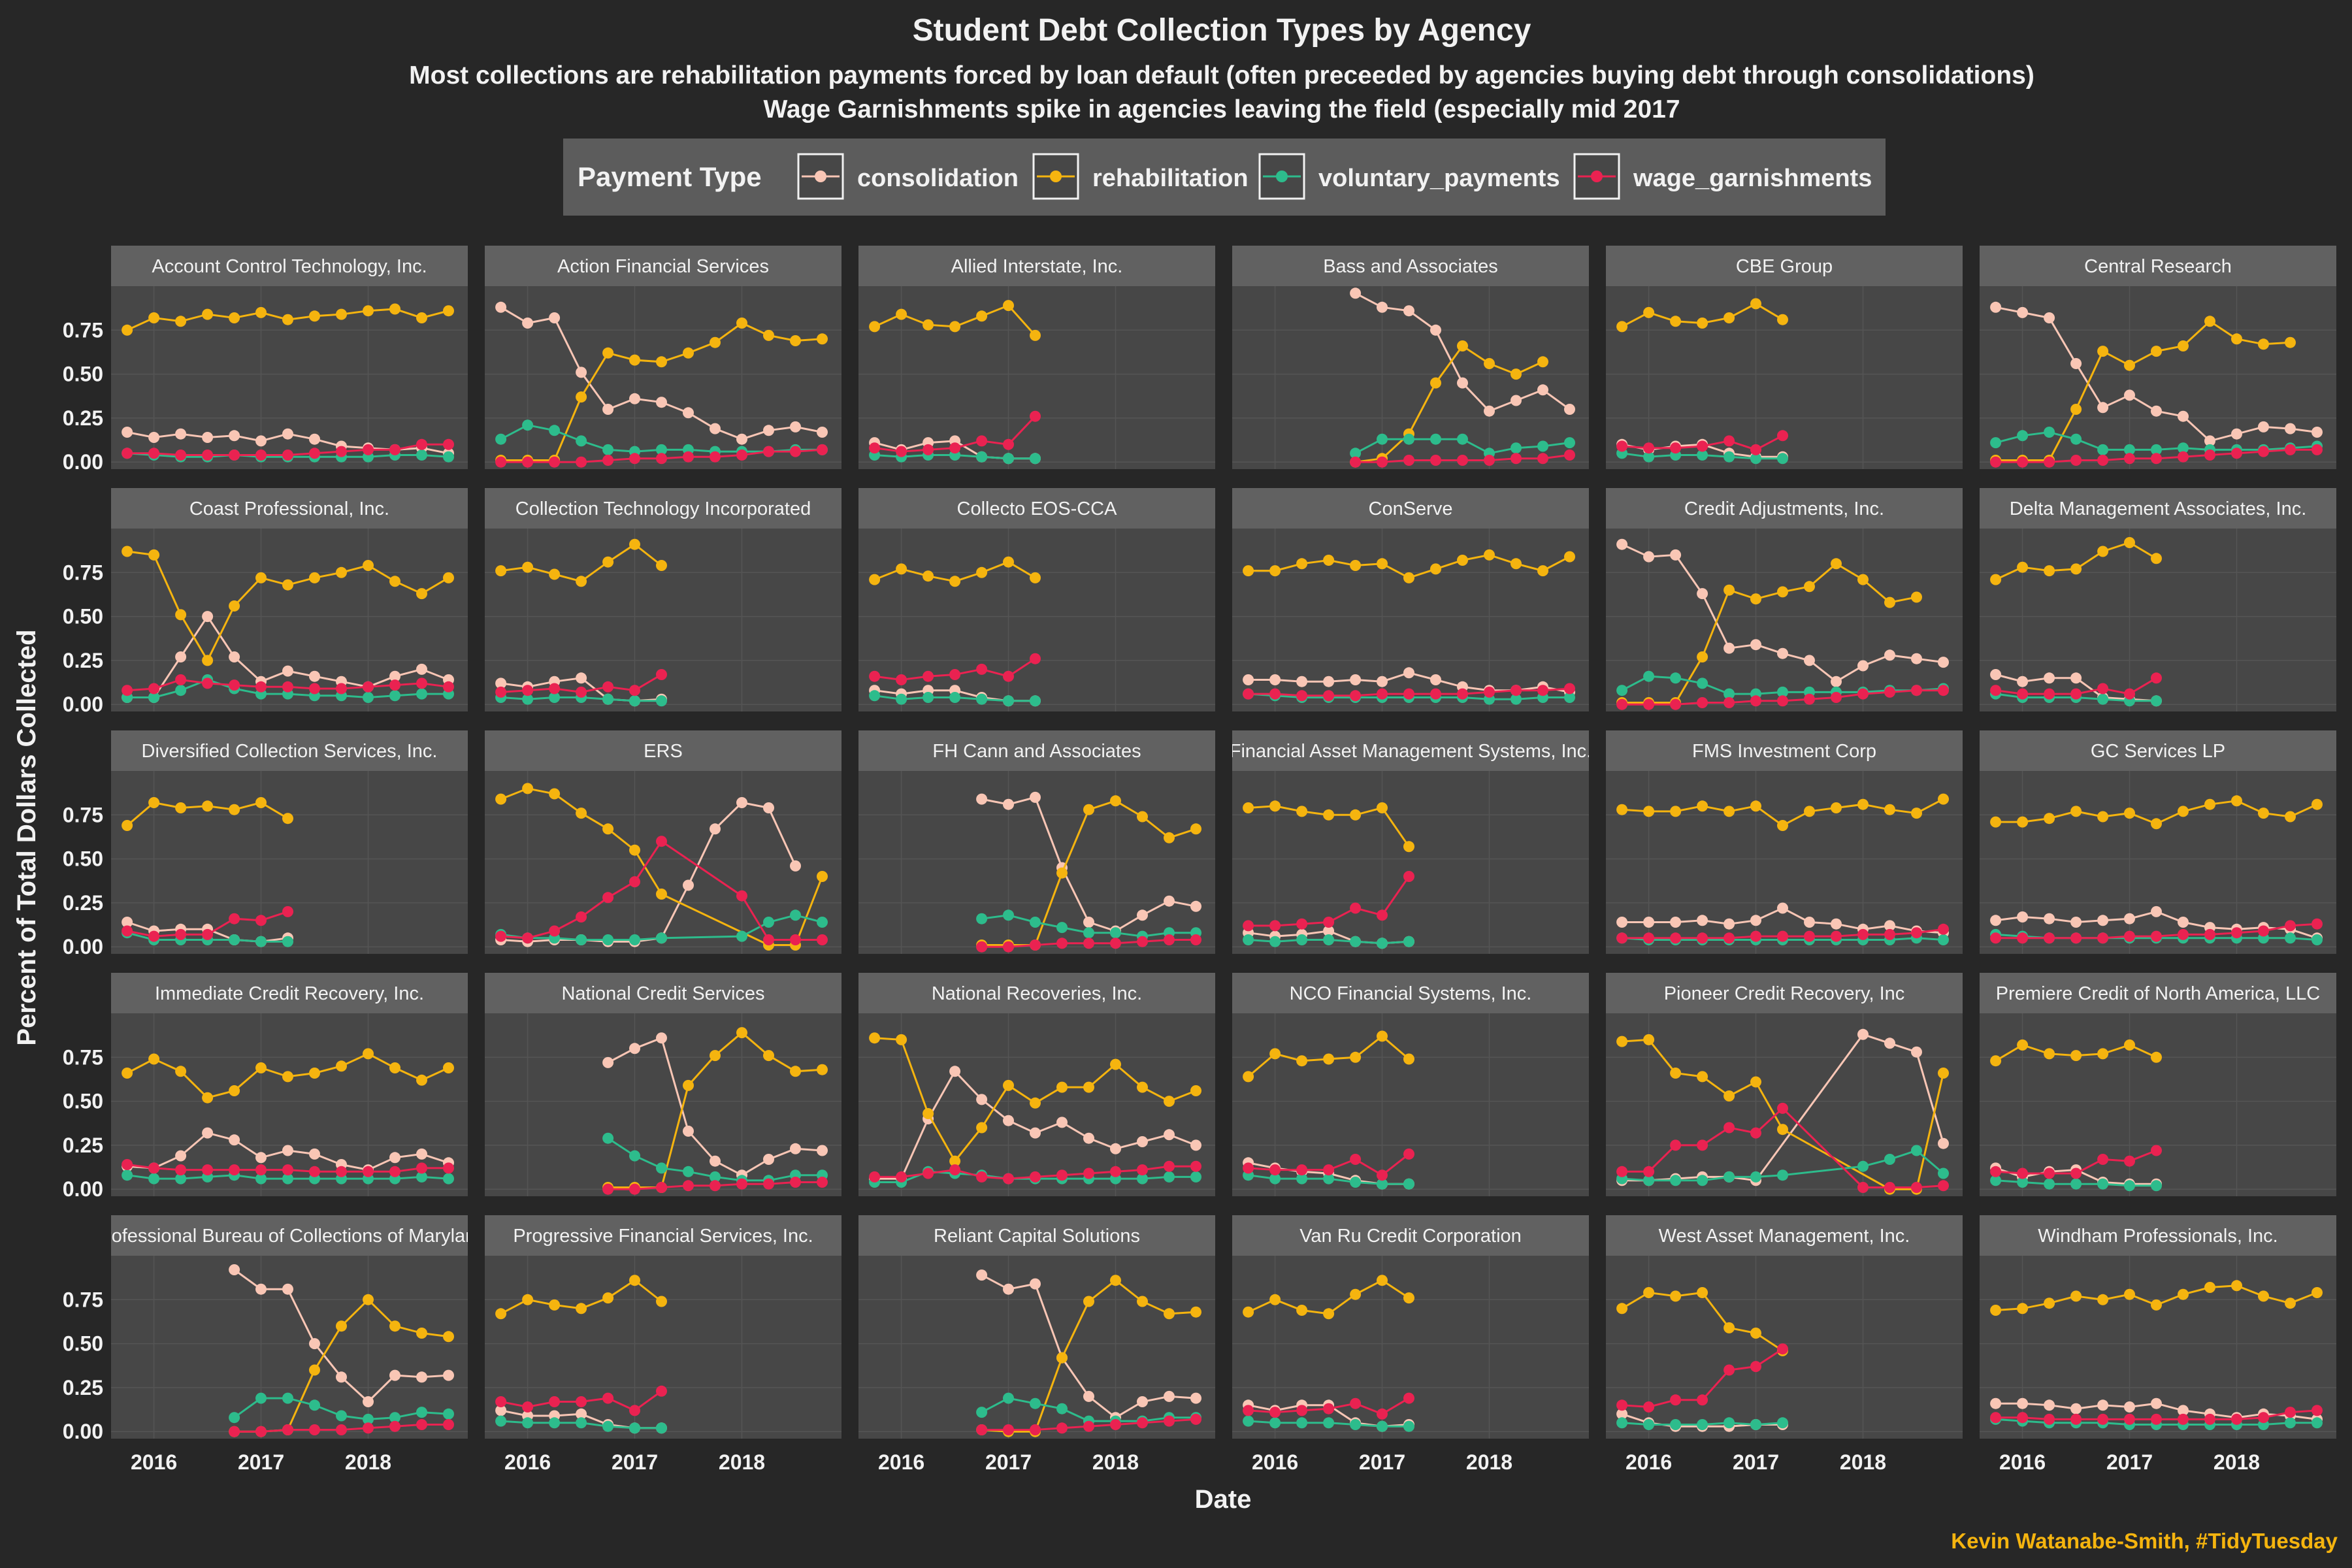  I want to click on legend-item-rehabilitation: rehabilitation, so click(1140, 176).